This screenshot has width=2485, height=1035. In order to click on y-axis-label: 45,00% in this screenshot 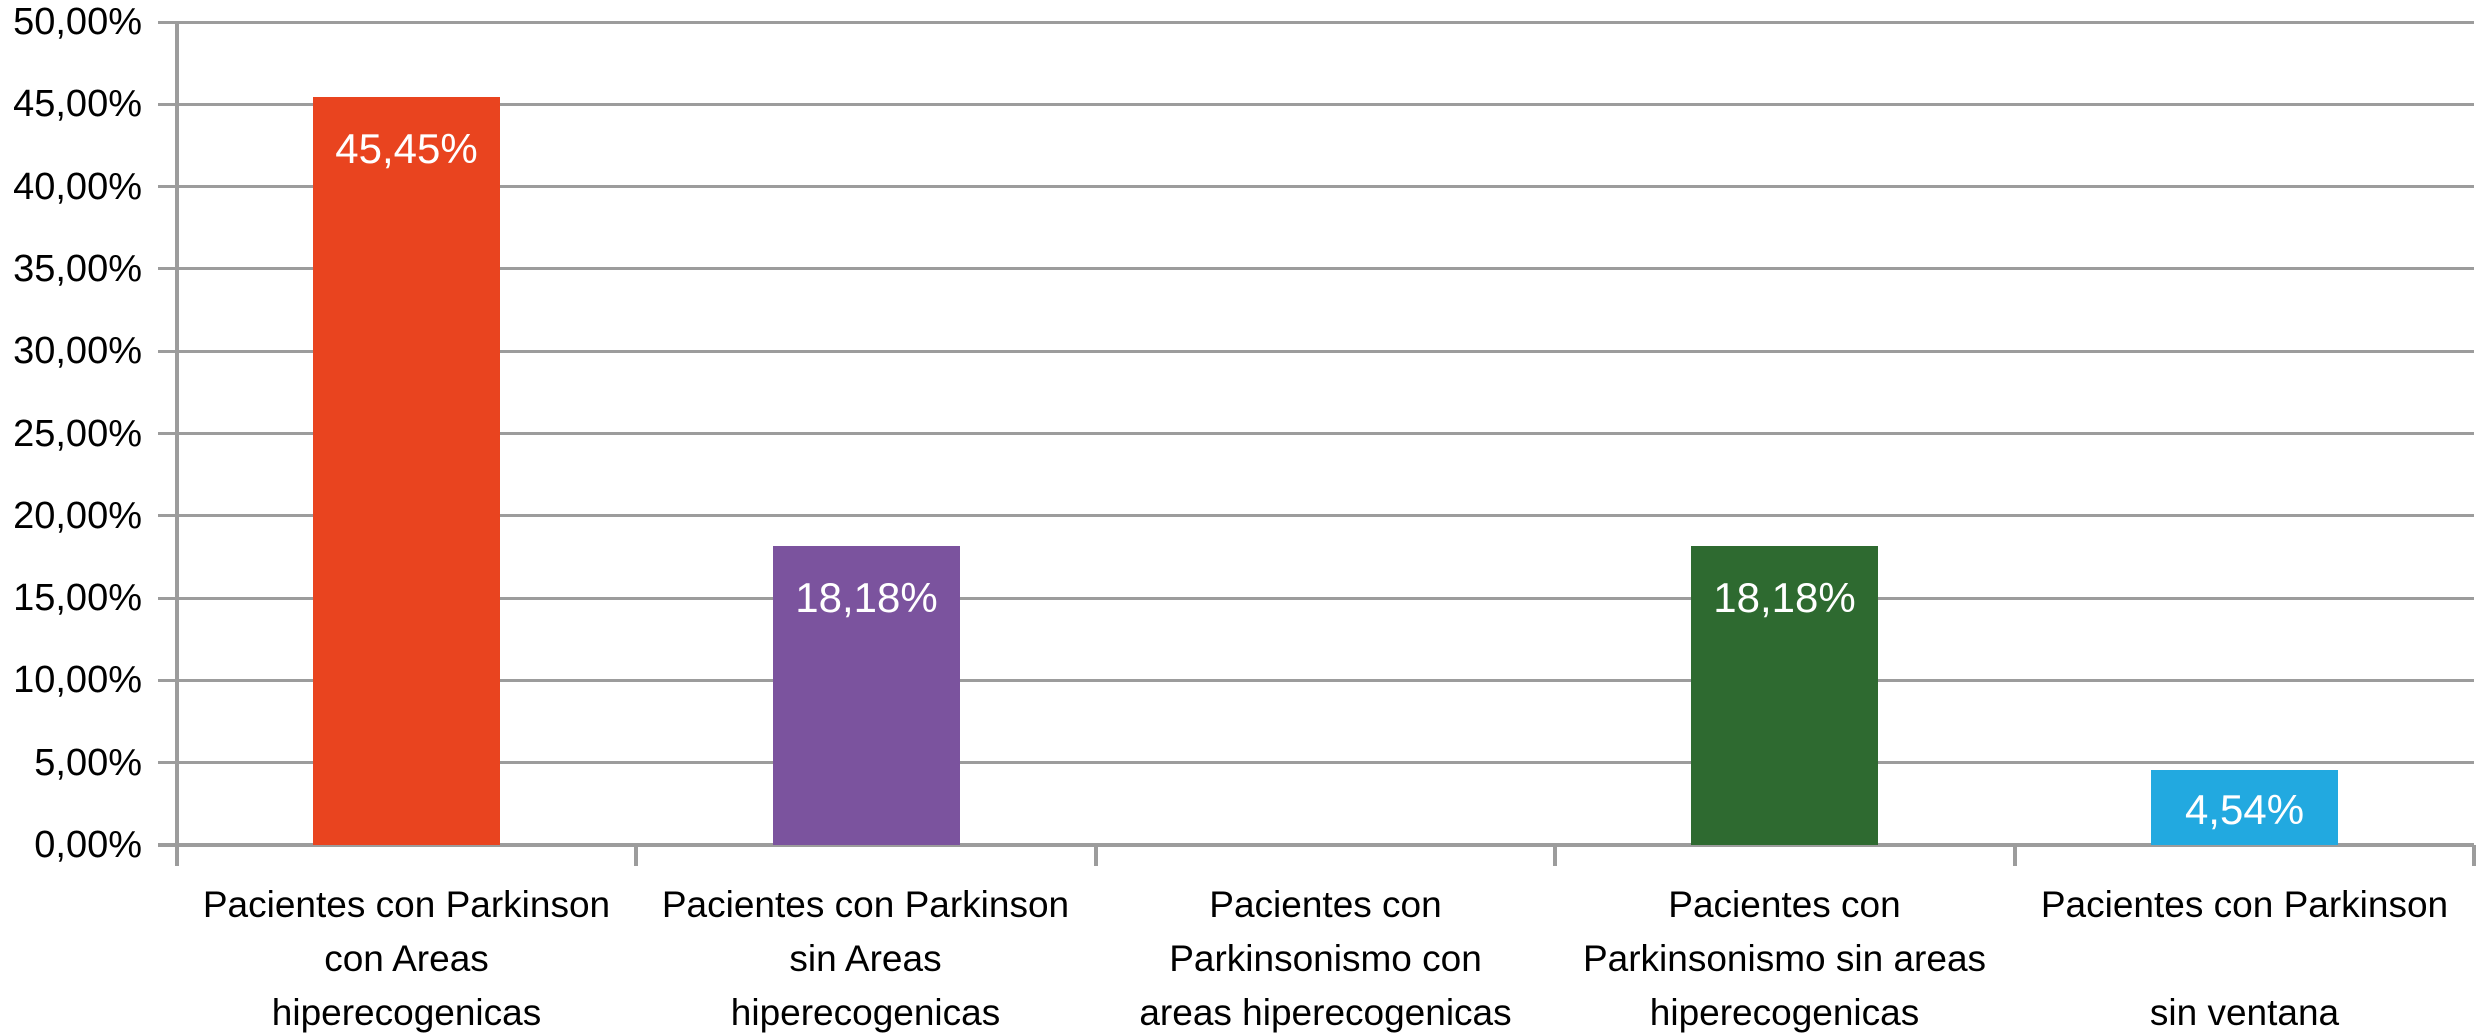, I will do `click(77, 104)`.